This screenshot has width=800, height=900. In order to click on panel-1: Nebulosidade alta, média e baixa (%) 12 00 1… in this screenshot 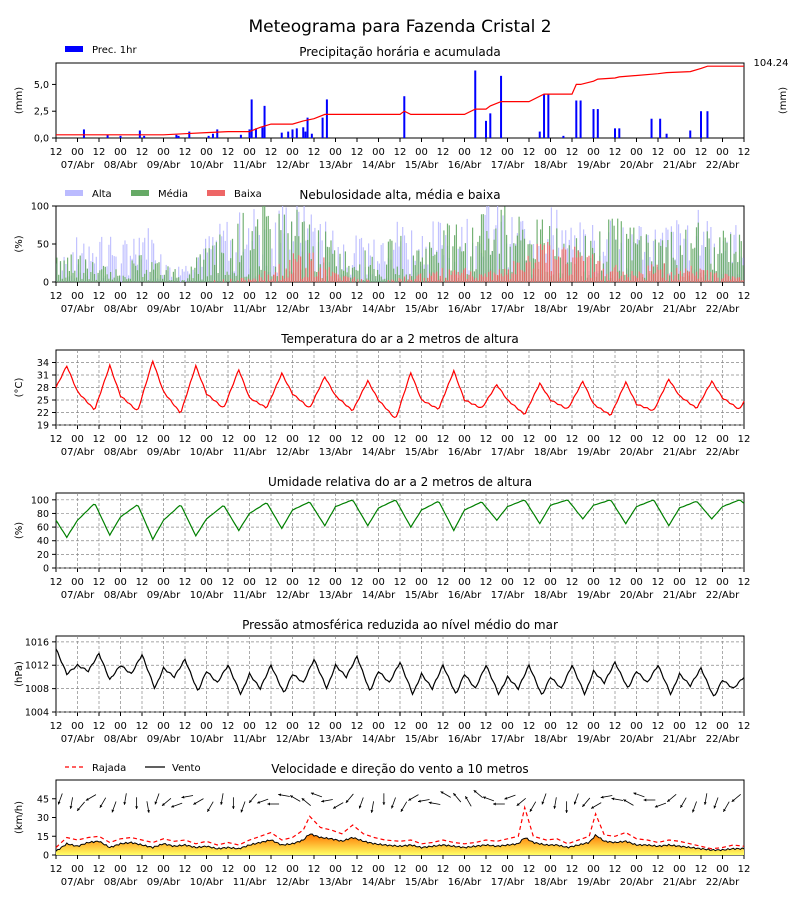, I will do `click(382, 251)`.